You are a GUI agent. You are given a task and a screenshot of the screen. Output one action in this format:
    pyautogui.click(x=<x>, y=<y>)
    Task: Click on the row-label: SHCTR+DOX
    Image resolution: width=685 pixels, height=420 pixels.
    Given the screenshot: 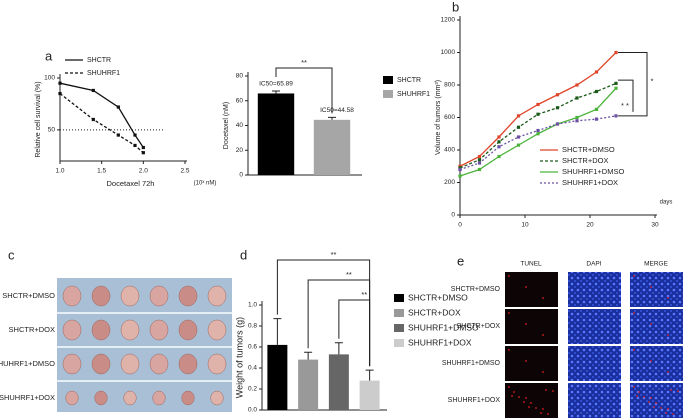 What is the action you would take?
    pyautogui.click(x=32, y=329)
    